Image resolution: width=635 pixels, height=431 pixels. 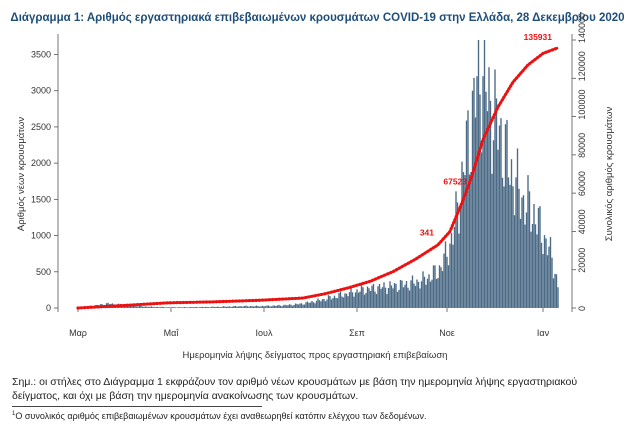 What do you see at coordinates (582, 308) in the screenshot?
I see `y-right-tick-label: 0` at bounding box center [582, 308].